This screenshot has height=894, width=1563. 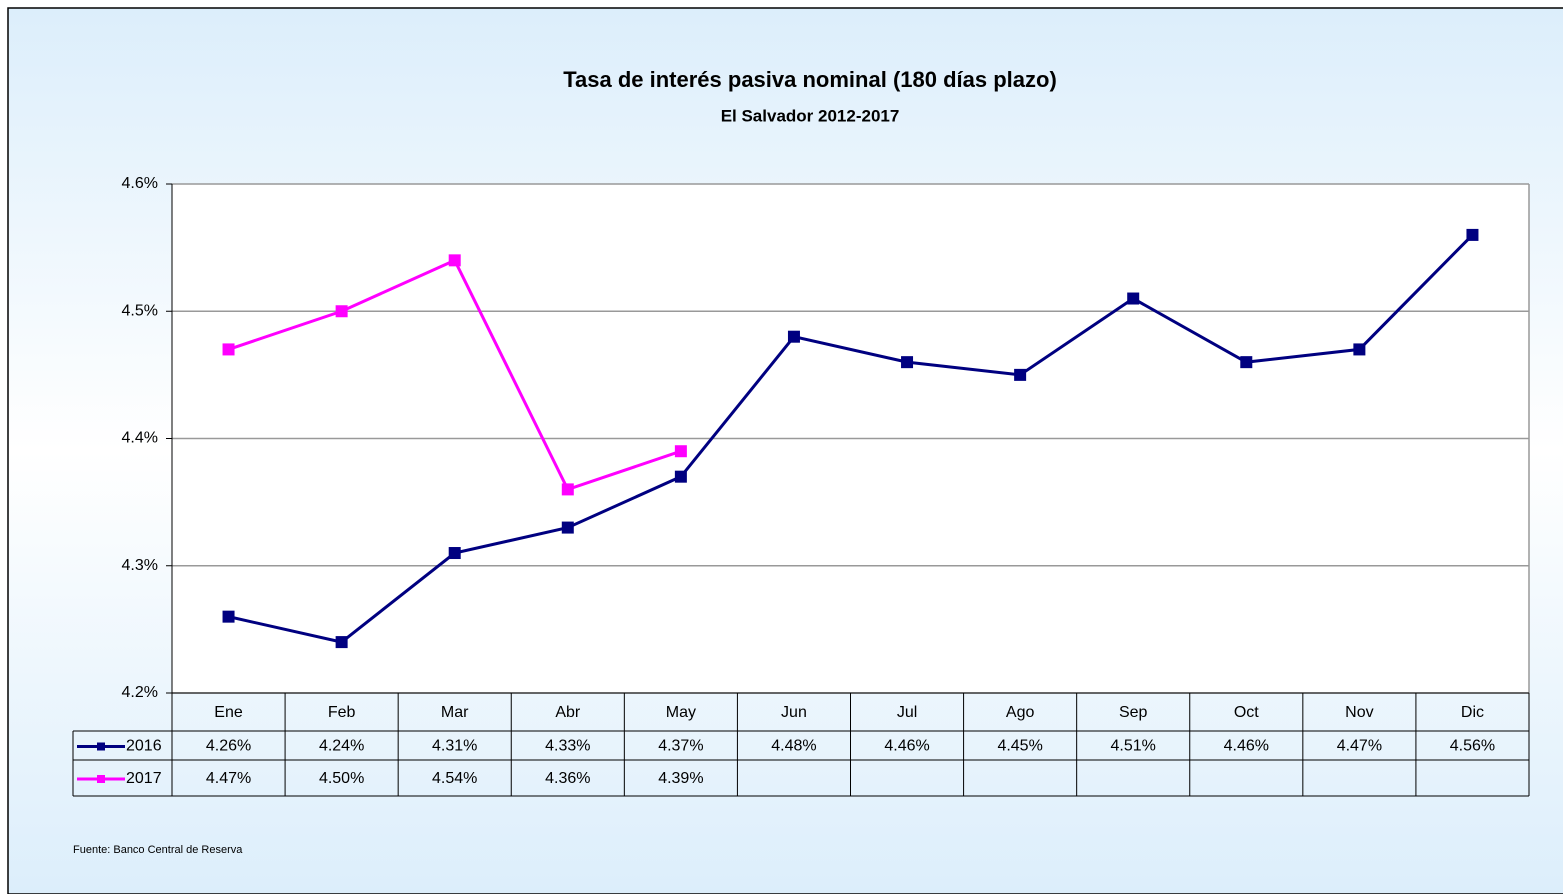 What do you see at coordinates (1359, 712) in the screenshot?
I see `x-tick-label: Nov` at bounding box center [1359, 712].